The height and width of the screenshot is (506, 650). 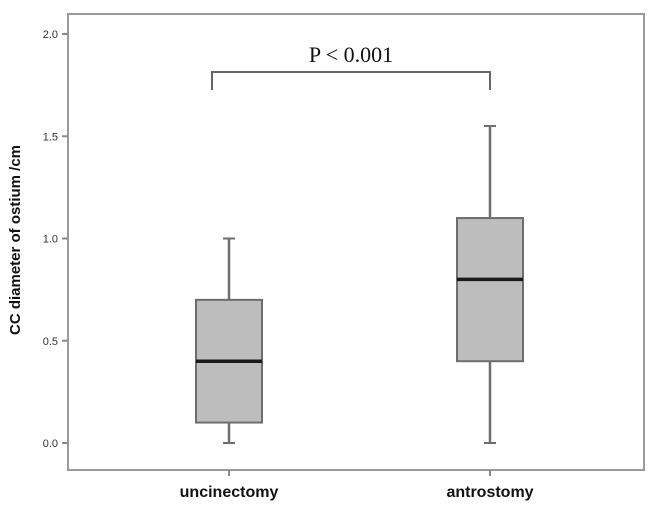 I want to click on x-axis-ticks: uncinectomy antrostomy, so click(x=357, y=485).